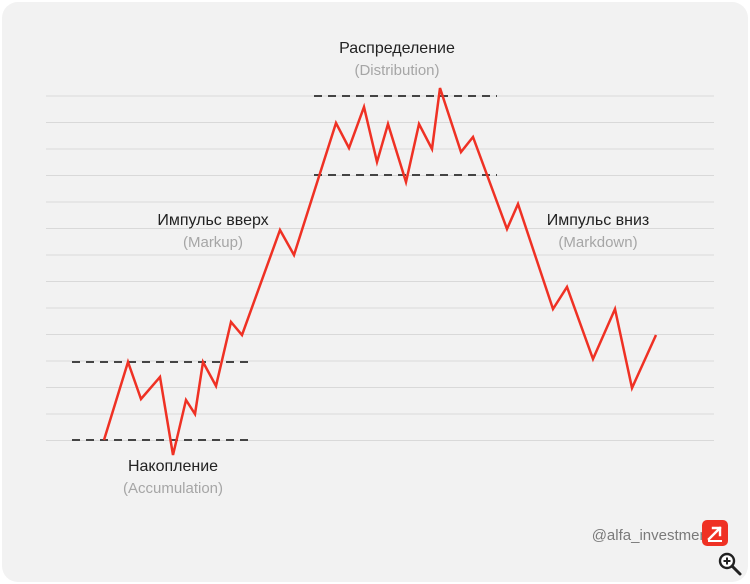 This screenshot has height=584, width=750. What do you see at coordinates (397, 60) in the screenshot?
I see `distribution-label: Распределение (Distribution)` at bounding box center [397, 60].